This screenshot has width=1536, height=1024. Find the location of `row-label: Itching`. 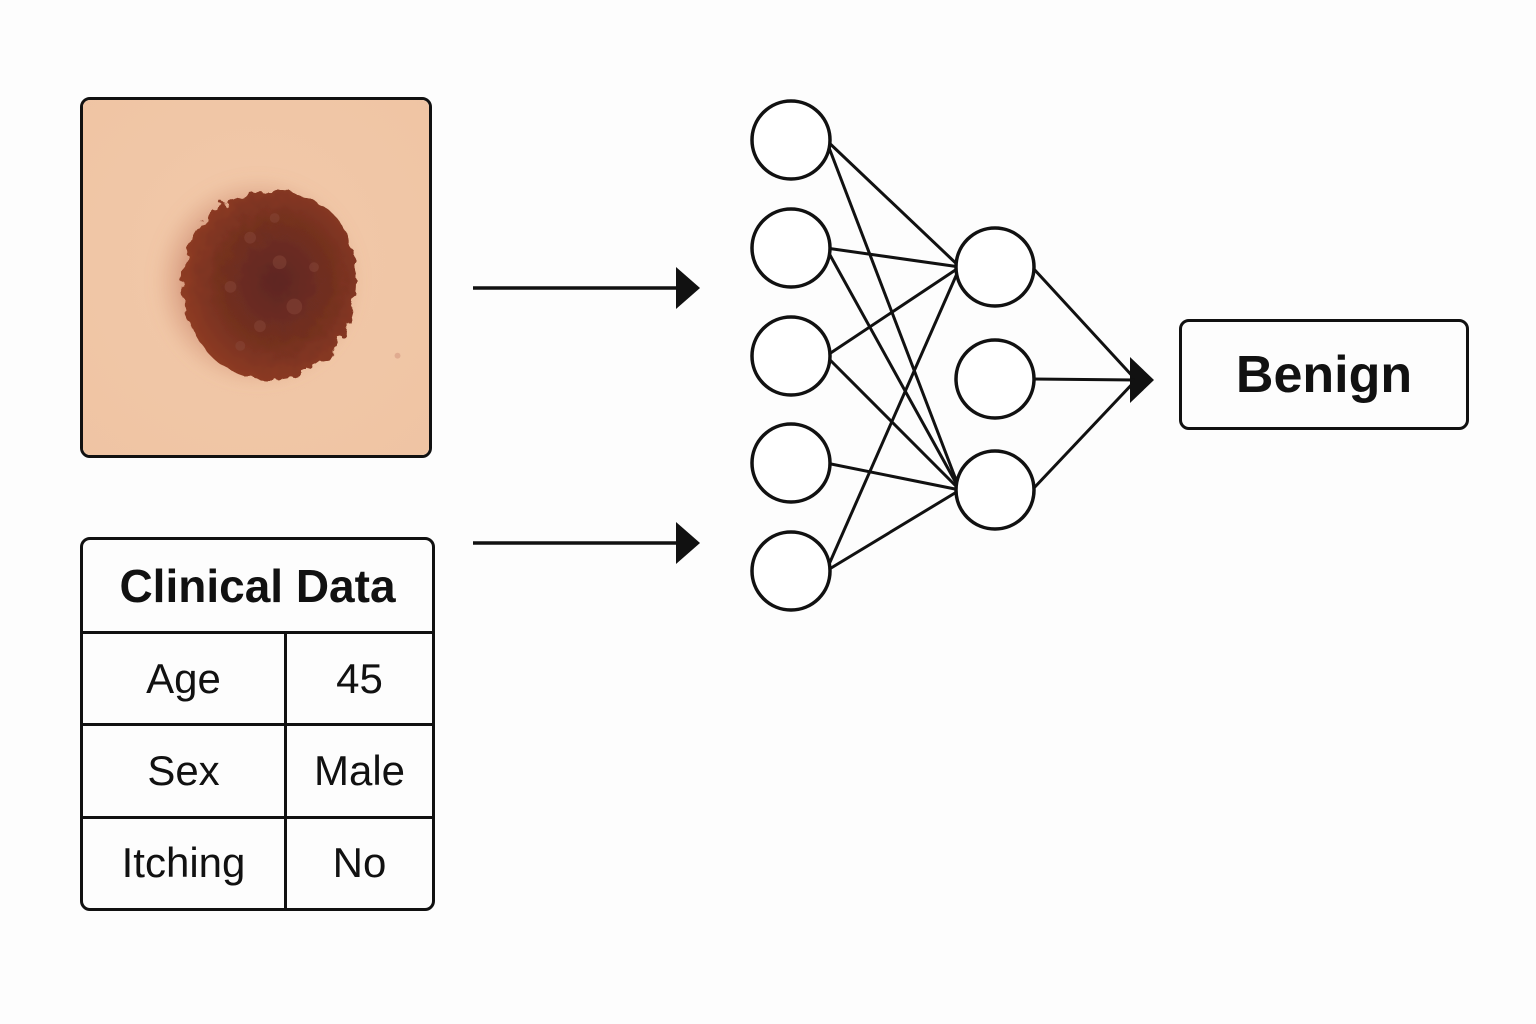

row-label: Itching is located at coordinates (185, 863).